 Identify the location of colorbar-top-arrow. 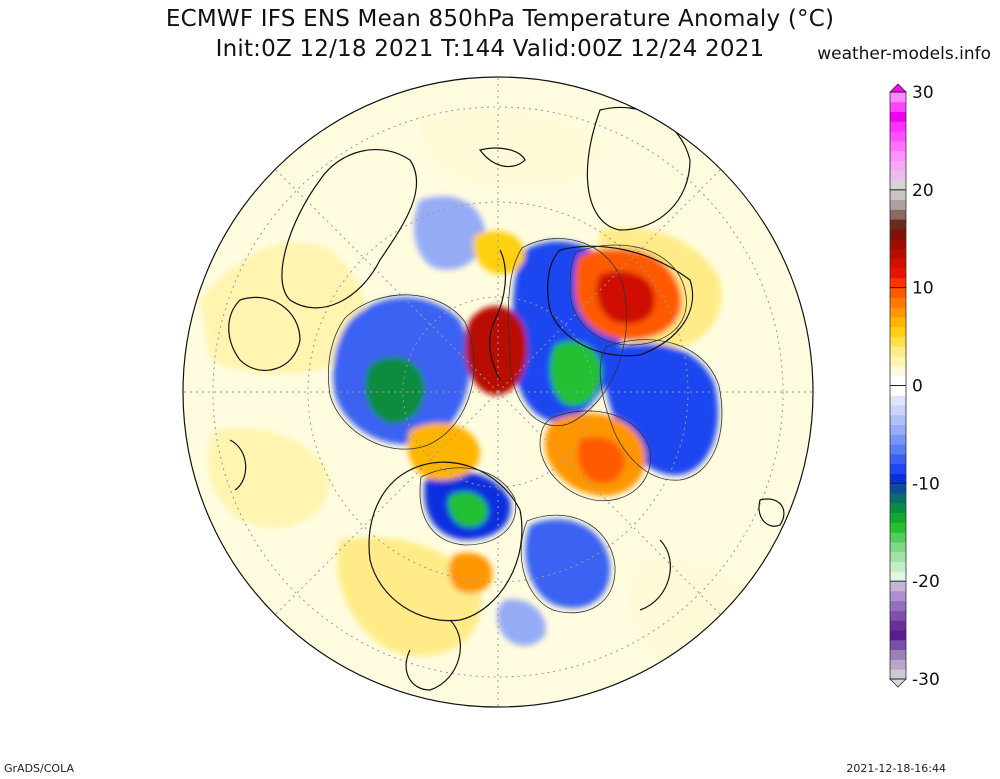
(898, 88).